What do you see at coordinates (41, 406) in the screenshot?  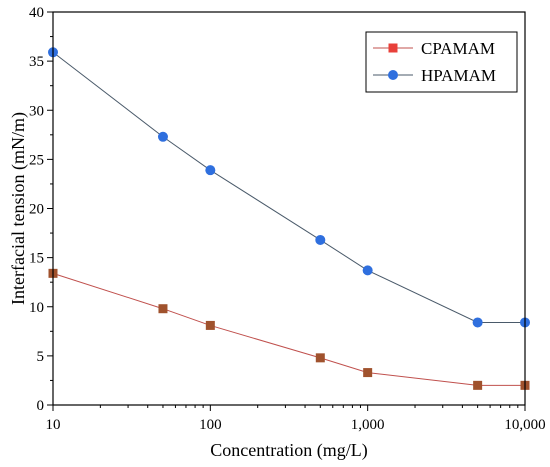 I see `y-tick-label: 0` at bounding box center [41, 406].